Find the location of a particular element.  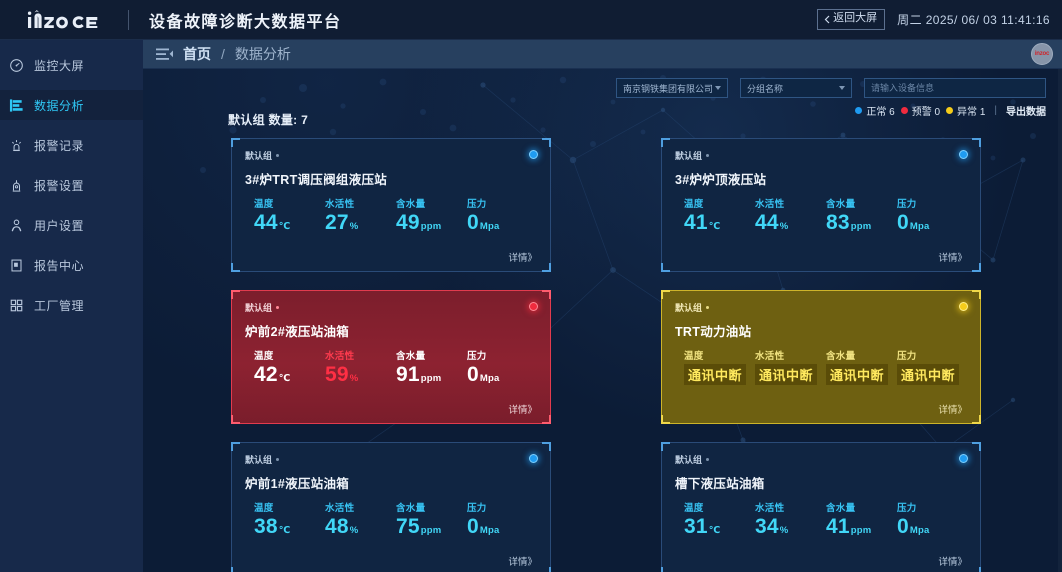

metric-value: 44% is located at coordinates (790, 222).